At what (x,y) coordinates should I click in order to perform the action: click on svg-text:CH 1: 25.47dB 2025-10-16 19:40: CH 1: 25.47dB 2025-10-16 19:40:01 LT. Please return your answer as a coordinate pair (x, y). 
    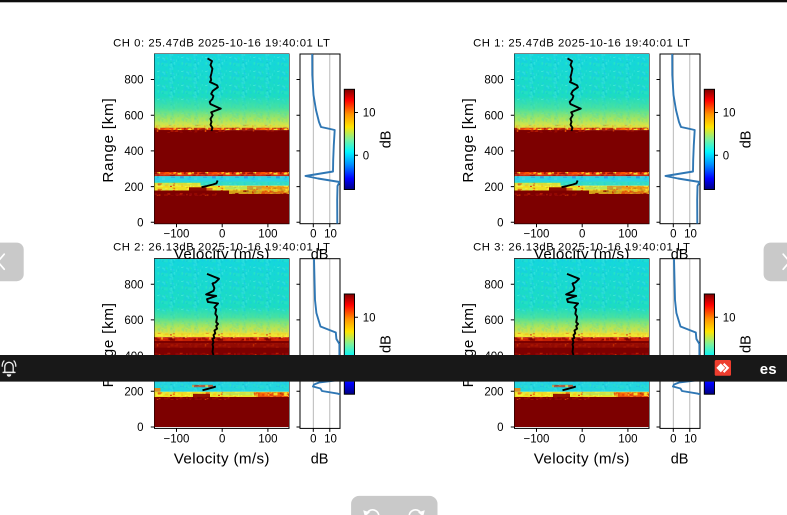
    Looking at the image, I should click on (581, 43).